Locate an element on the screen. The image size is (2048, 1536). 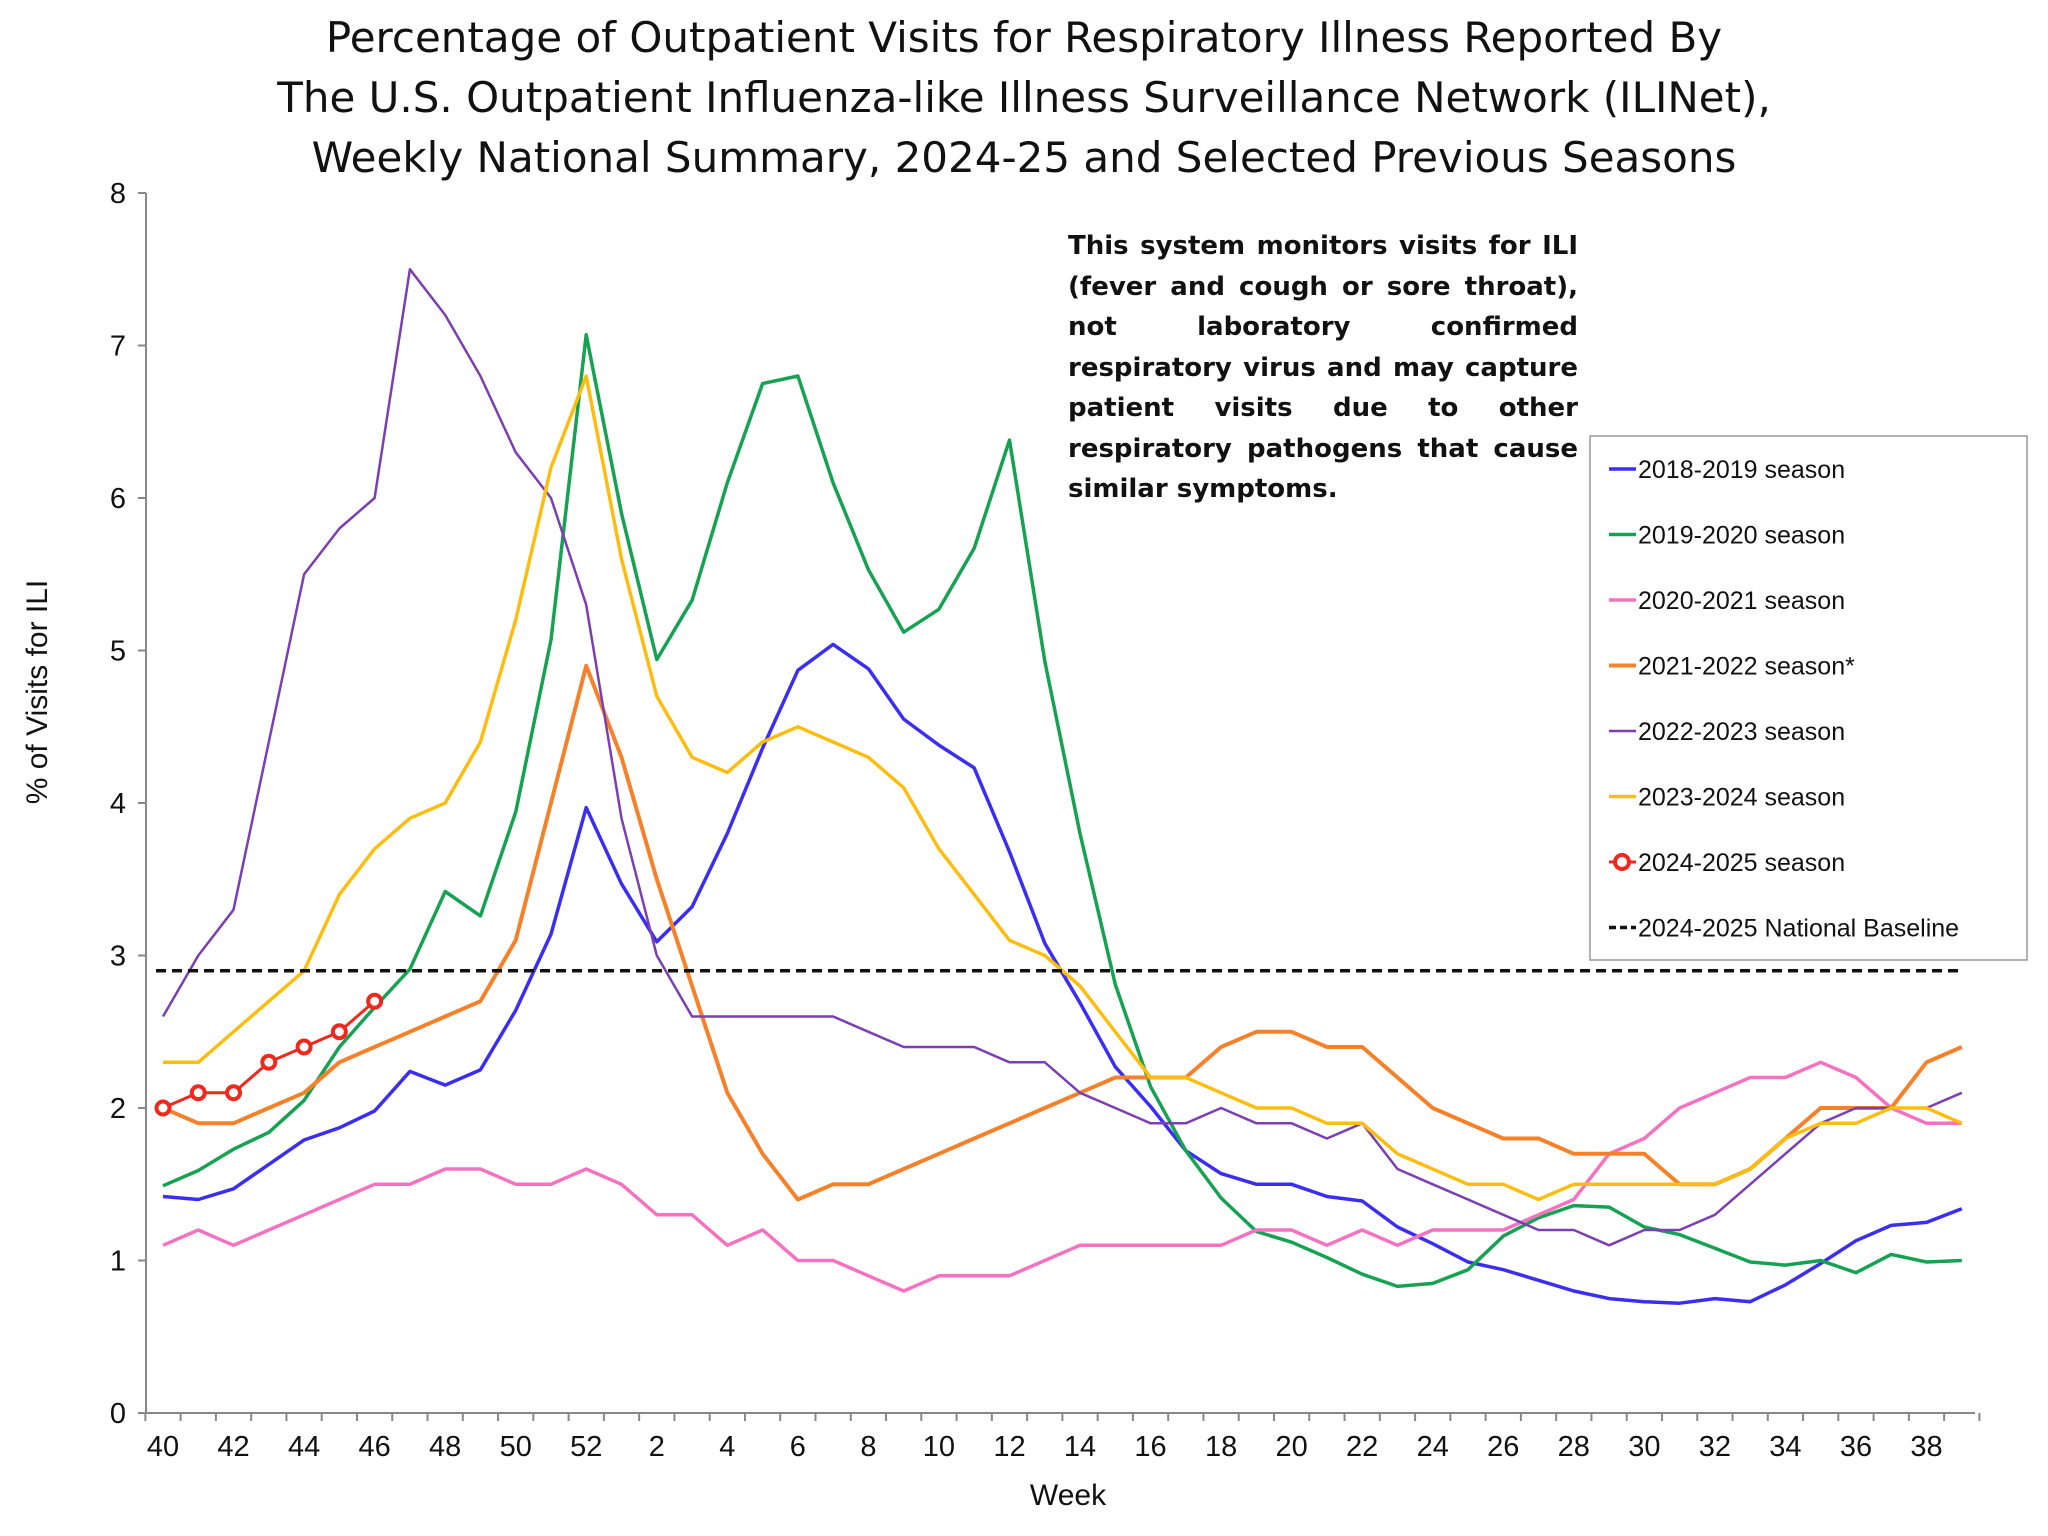
legend-item: 2021-2022 season* is located at coordinates (1732, 667).